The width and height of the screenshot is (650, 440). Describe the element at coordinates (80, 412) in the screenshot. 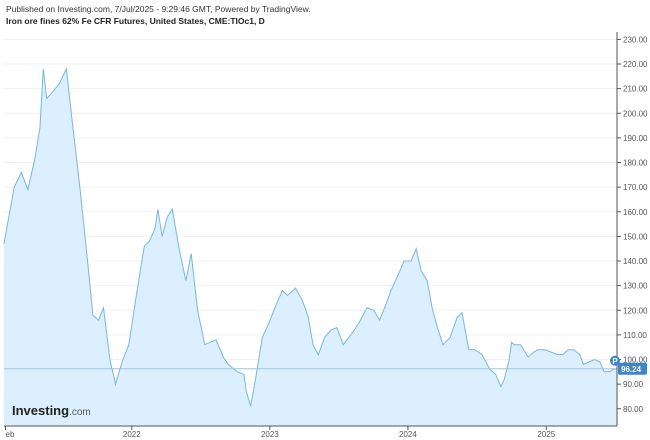

I see `logo-suffix-text: .com` at that location.